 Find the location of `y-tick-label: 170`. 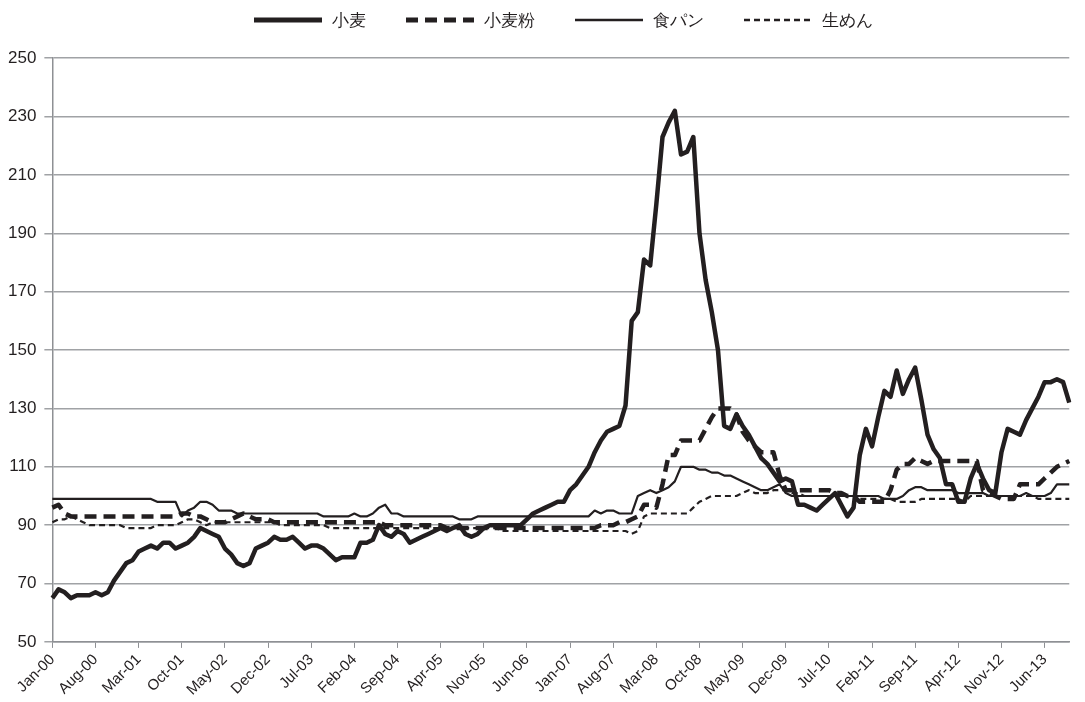

y-tick-label: 170 is located at coordinates (22, 291).